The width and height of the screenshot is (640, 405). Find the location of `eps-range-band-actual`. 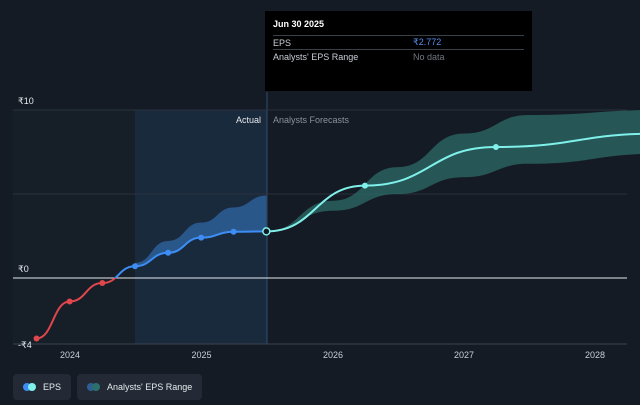

eps-range-band-actual is located at coordinates (201, 231).